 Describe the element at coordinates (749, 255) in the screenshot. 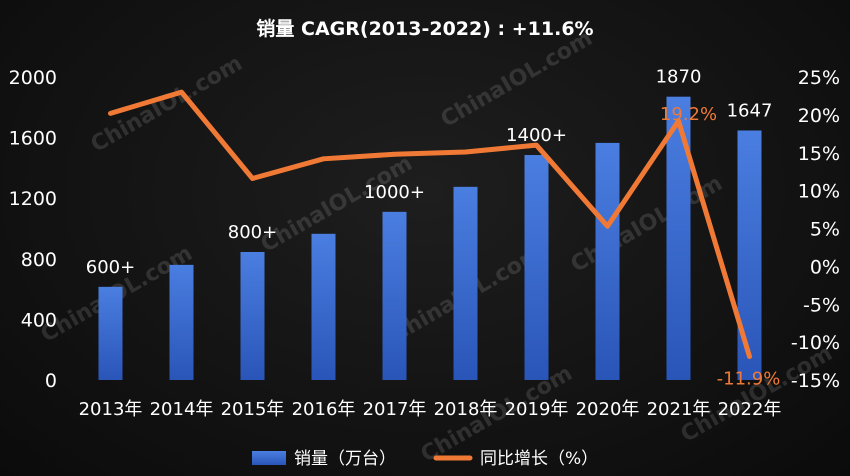

I see `bar-2022年` at that location.